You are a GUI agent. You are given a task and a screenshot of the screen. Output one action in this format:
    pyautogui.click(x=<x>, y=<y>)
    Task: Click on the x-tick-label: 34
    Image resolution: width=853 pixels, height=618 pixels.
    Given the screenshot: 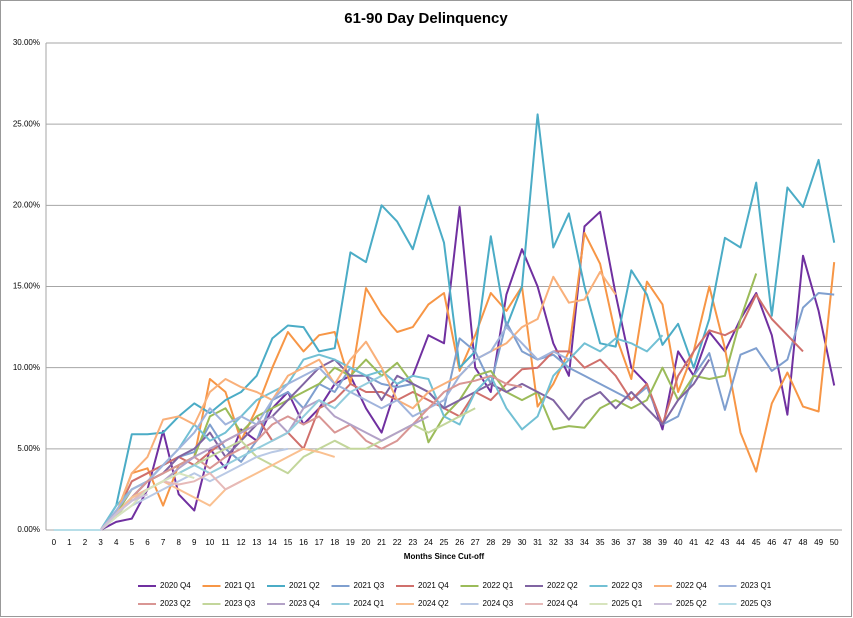 What is the action you would take?
    pyautogui.click(x=584, y=542)
    